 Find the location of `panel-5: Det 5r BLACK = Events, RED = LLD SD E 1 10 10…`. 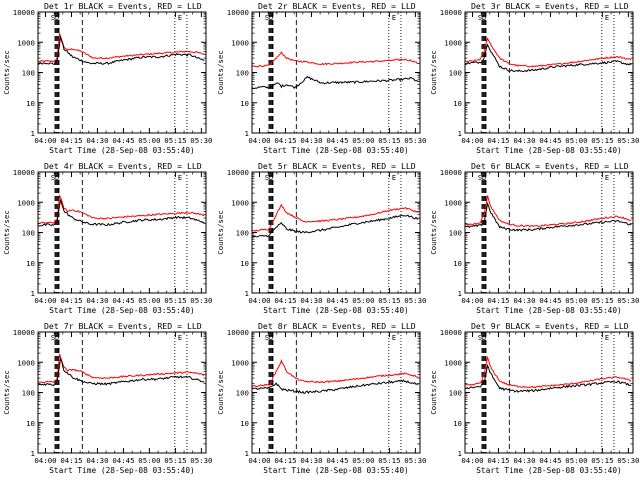

panel-5: Det 5r BLACK = Events, RED = LLD SD E 1 10 10… is located at coordinates (321, 238).